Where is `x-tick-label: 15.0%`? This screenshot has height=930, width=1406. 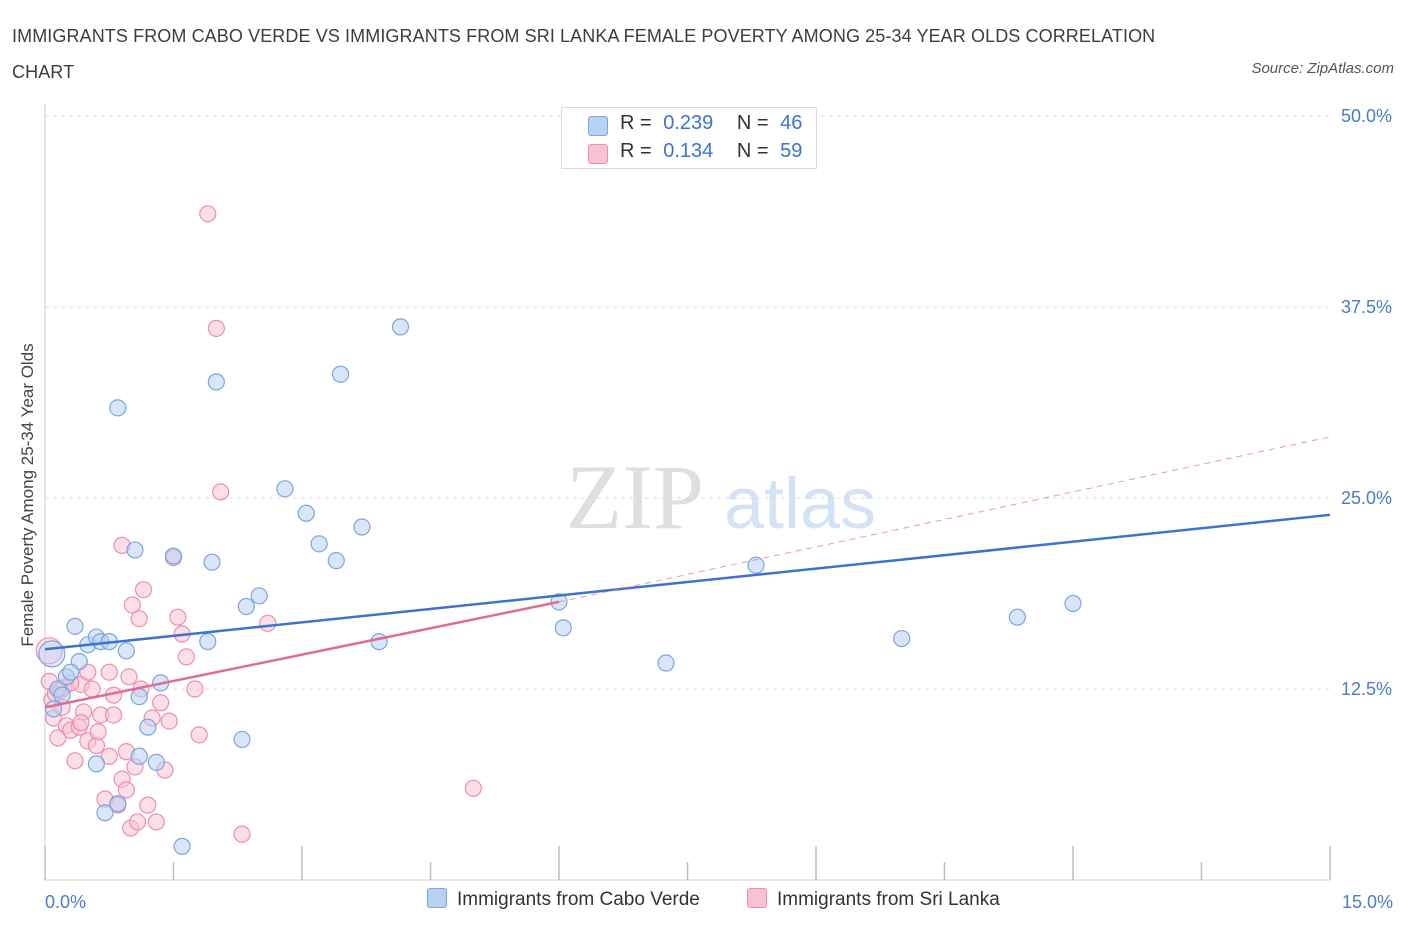 x-tick-label: 15.0% is located at coordinates (1367, 902).